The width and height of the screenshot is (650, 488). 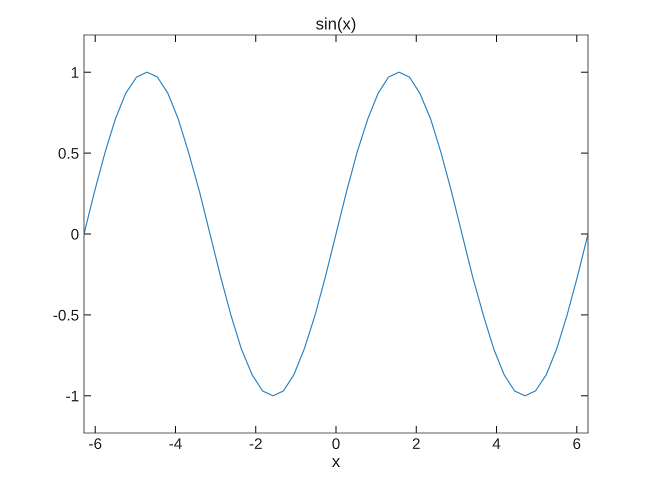 What do you see at coordinates (75, 72) in the screenshot?
I see `y-tick-label: 1` at bounding box center [75, 72].